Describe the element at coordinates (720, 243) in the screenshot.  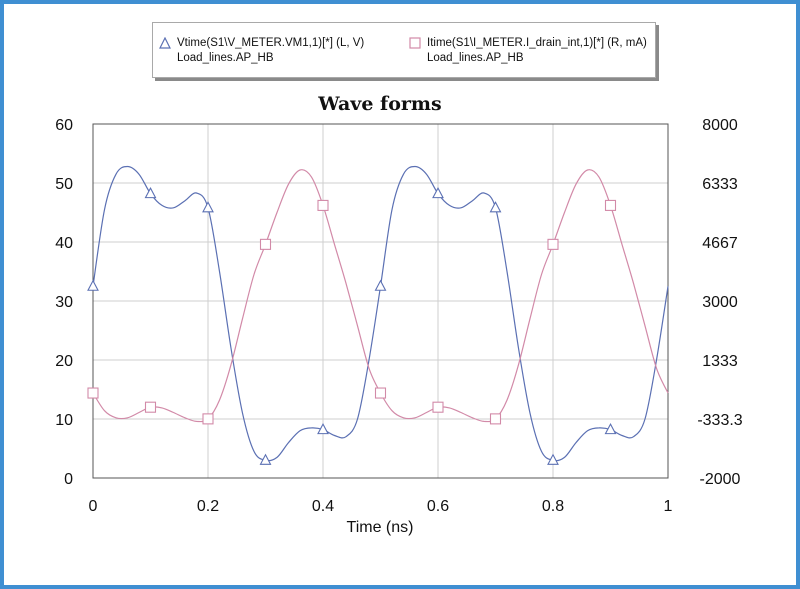
I see `y-right-tick-label: 4667` at that location.